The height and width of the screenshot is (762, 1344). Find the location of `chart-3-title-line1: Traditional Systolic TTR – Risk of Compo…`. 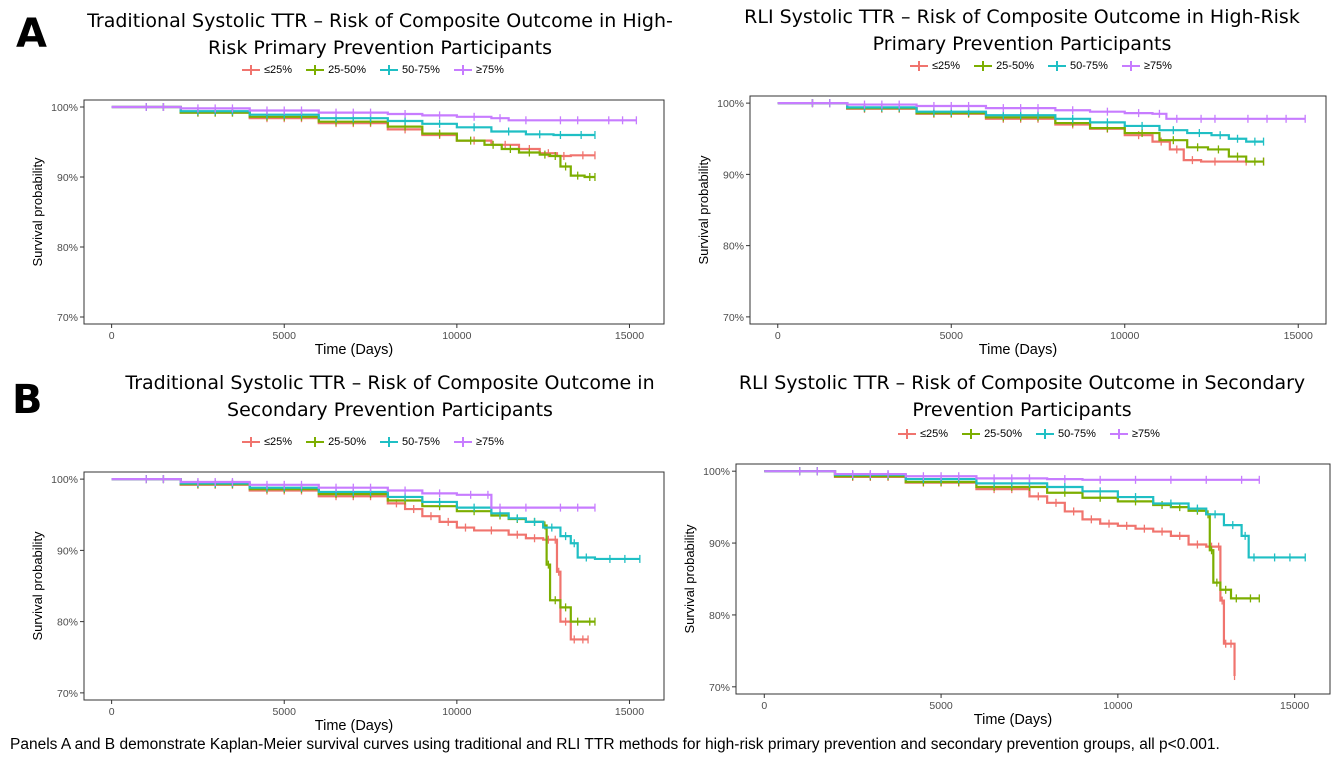

chart-3-title-line1: Traditional Systolic TTR – Risk of Compo… is located at coordinates (390, 383).